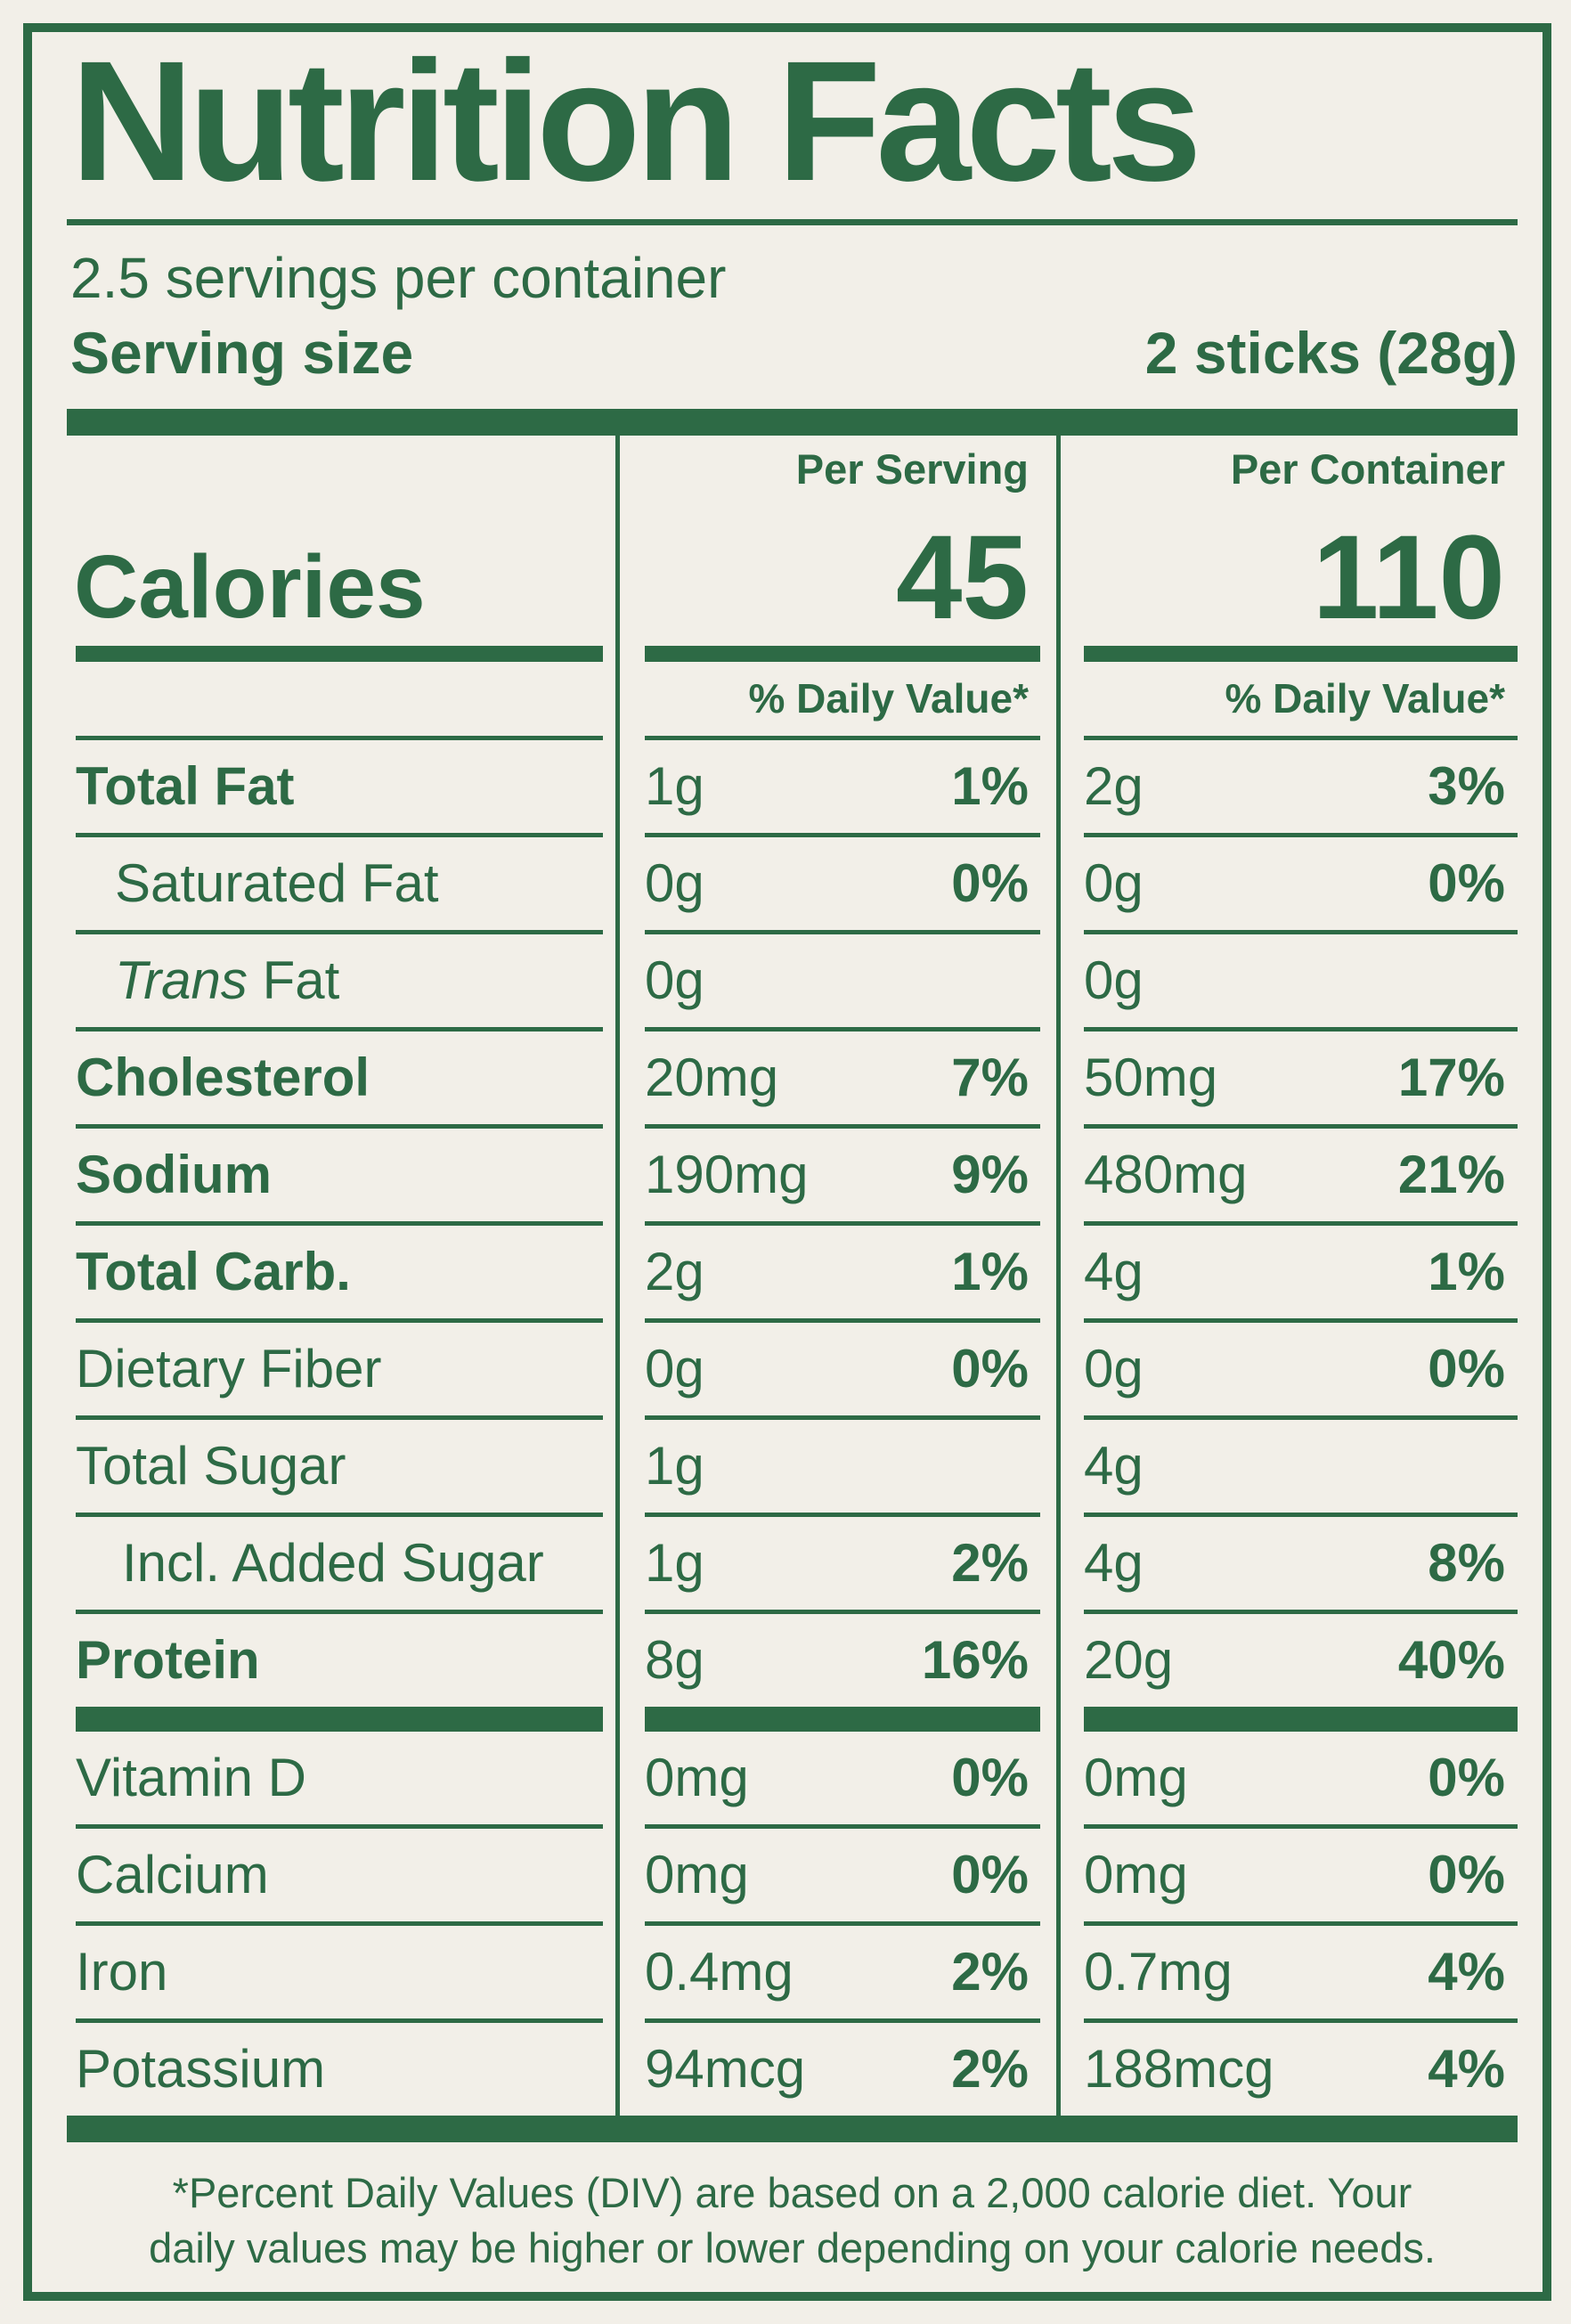  I want to click on container-amount: 0g, so click(1114, 980).